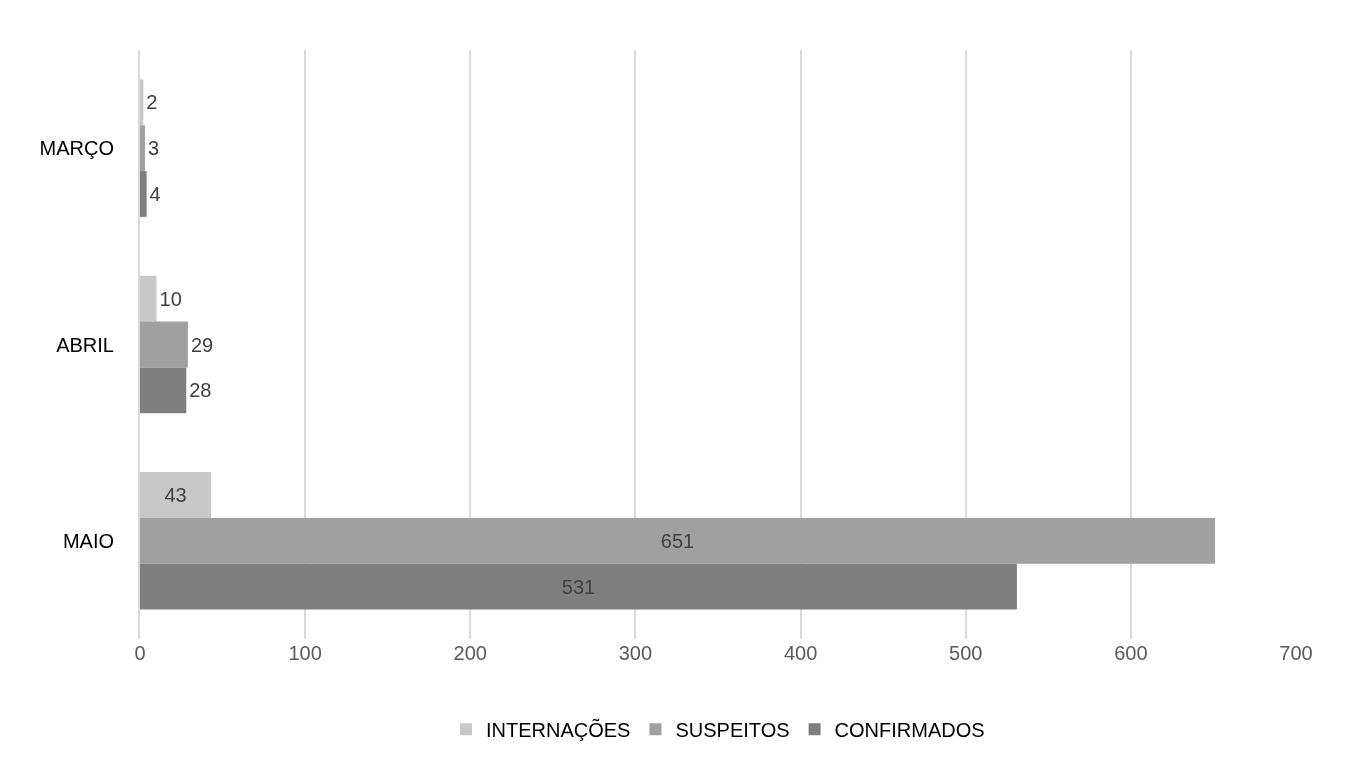 This screenshot has height=761, width=1346. I want to click on x-tick-label: 700, so click(1296, 653).